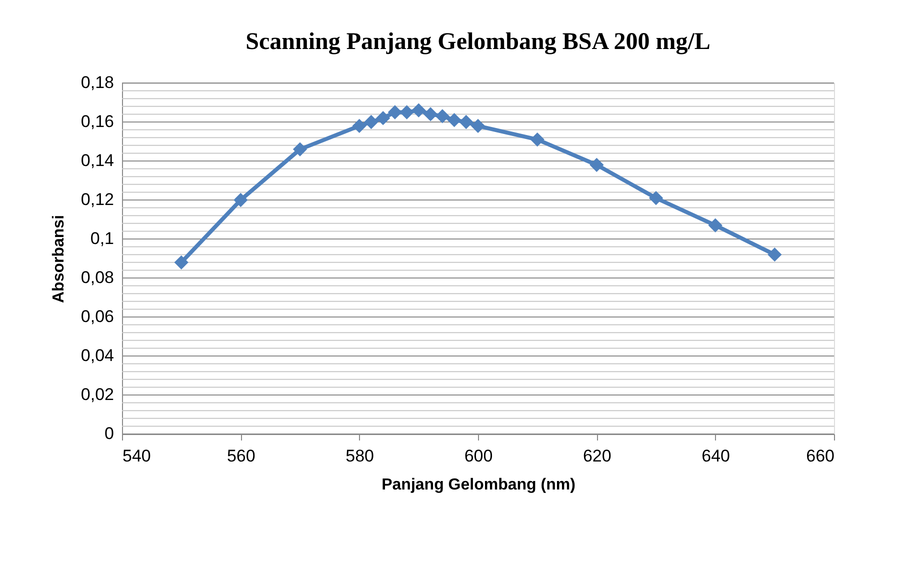 The height and width of the screenshot is (568, 906). What do you see at coordinates (97, 121) in the screenshot?
I see `y-tick-label: 0,16` at bounding box center [97, 121].